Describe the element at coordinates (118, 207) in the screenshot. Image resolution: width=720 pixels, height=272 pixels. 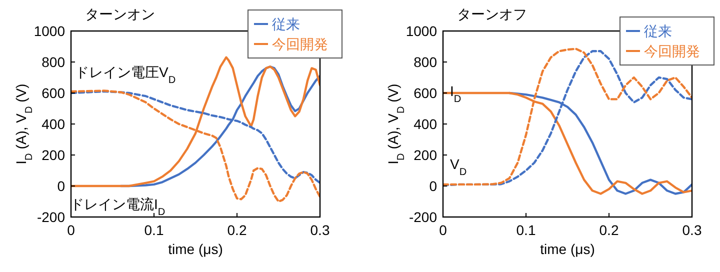
I see `annotation: ドレイン電流I$_{D}$` at that location.